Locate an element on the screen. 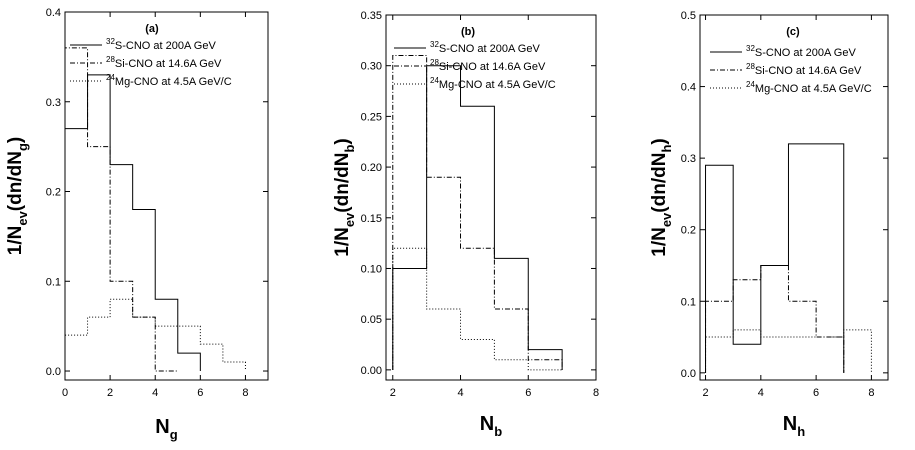 Image resolution: width=915 pixels, height=450 pixels. panel-label: (b) is located at coordinates (468, 32).